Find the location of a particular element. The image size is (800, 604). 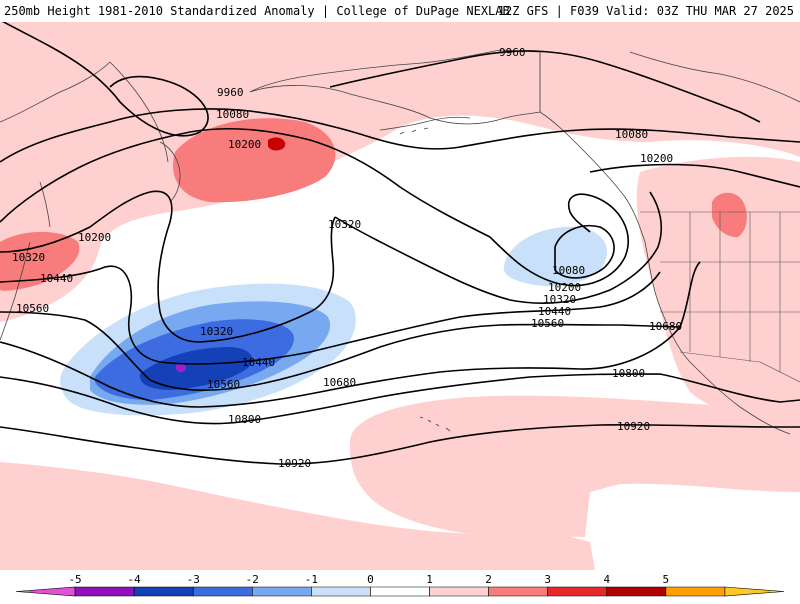

contour-10320-gulf is located at coordinates (498, 247).